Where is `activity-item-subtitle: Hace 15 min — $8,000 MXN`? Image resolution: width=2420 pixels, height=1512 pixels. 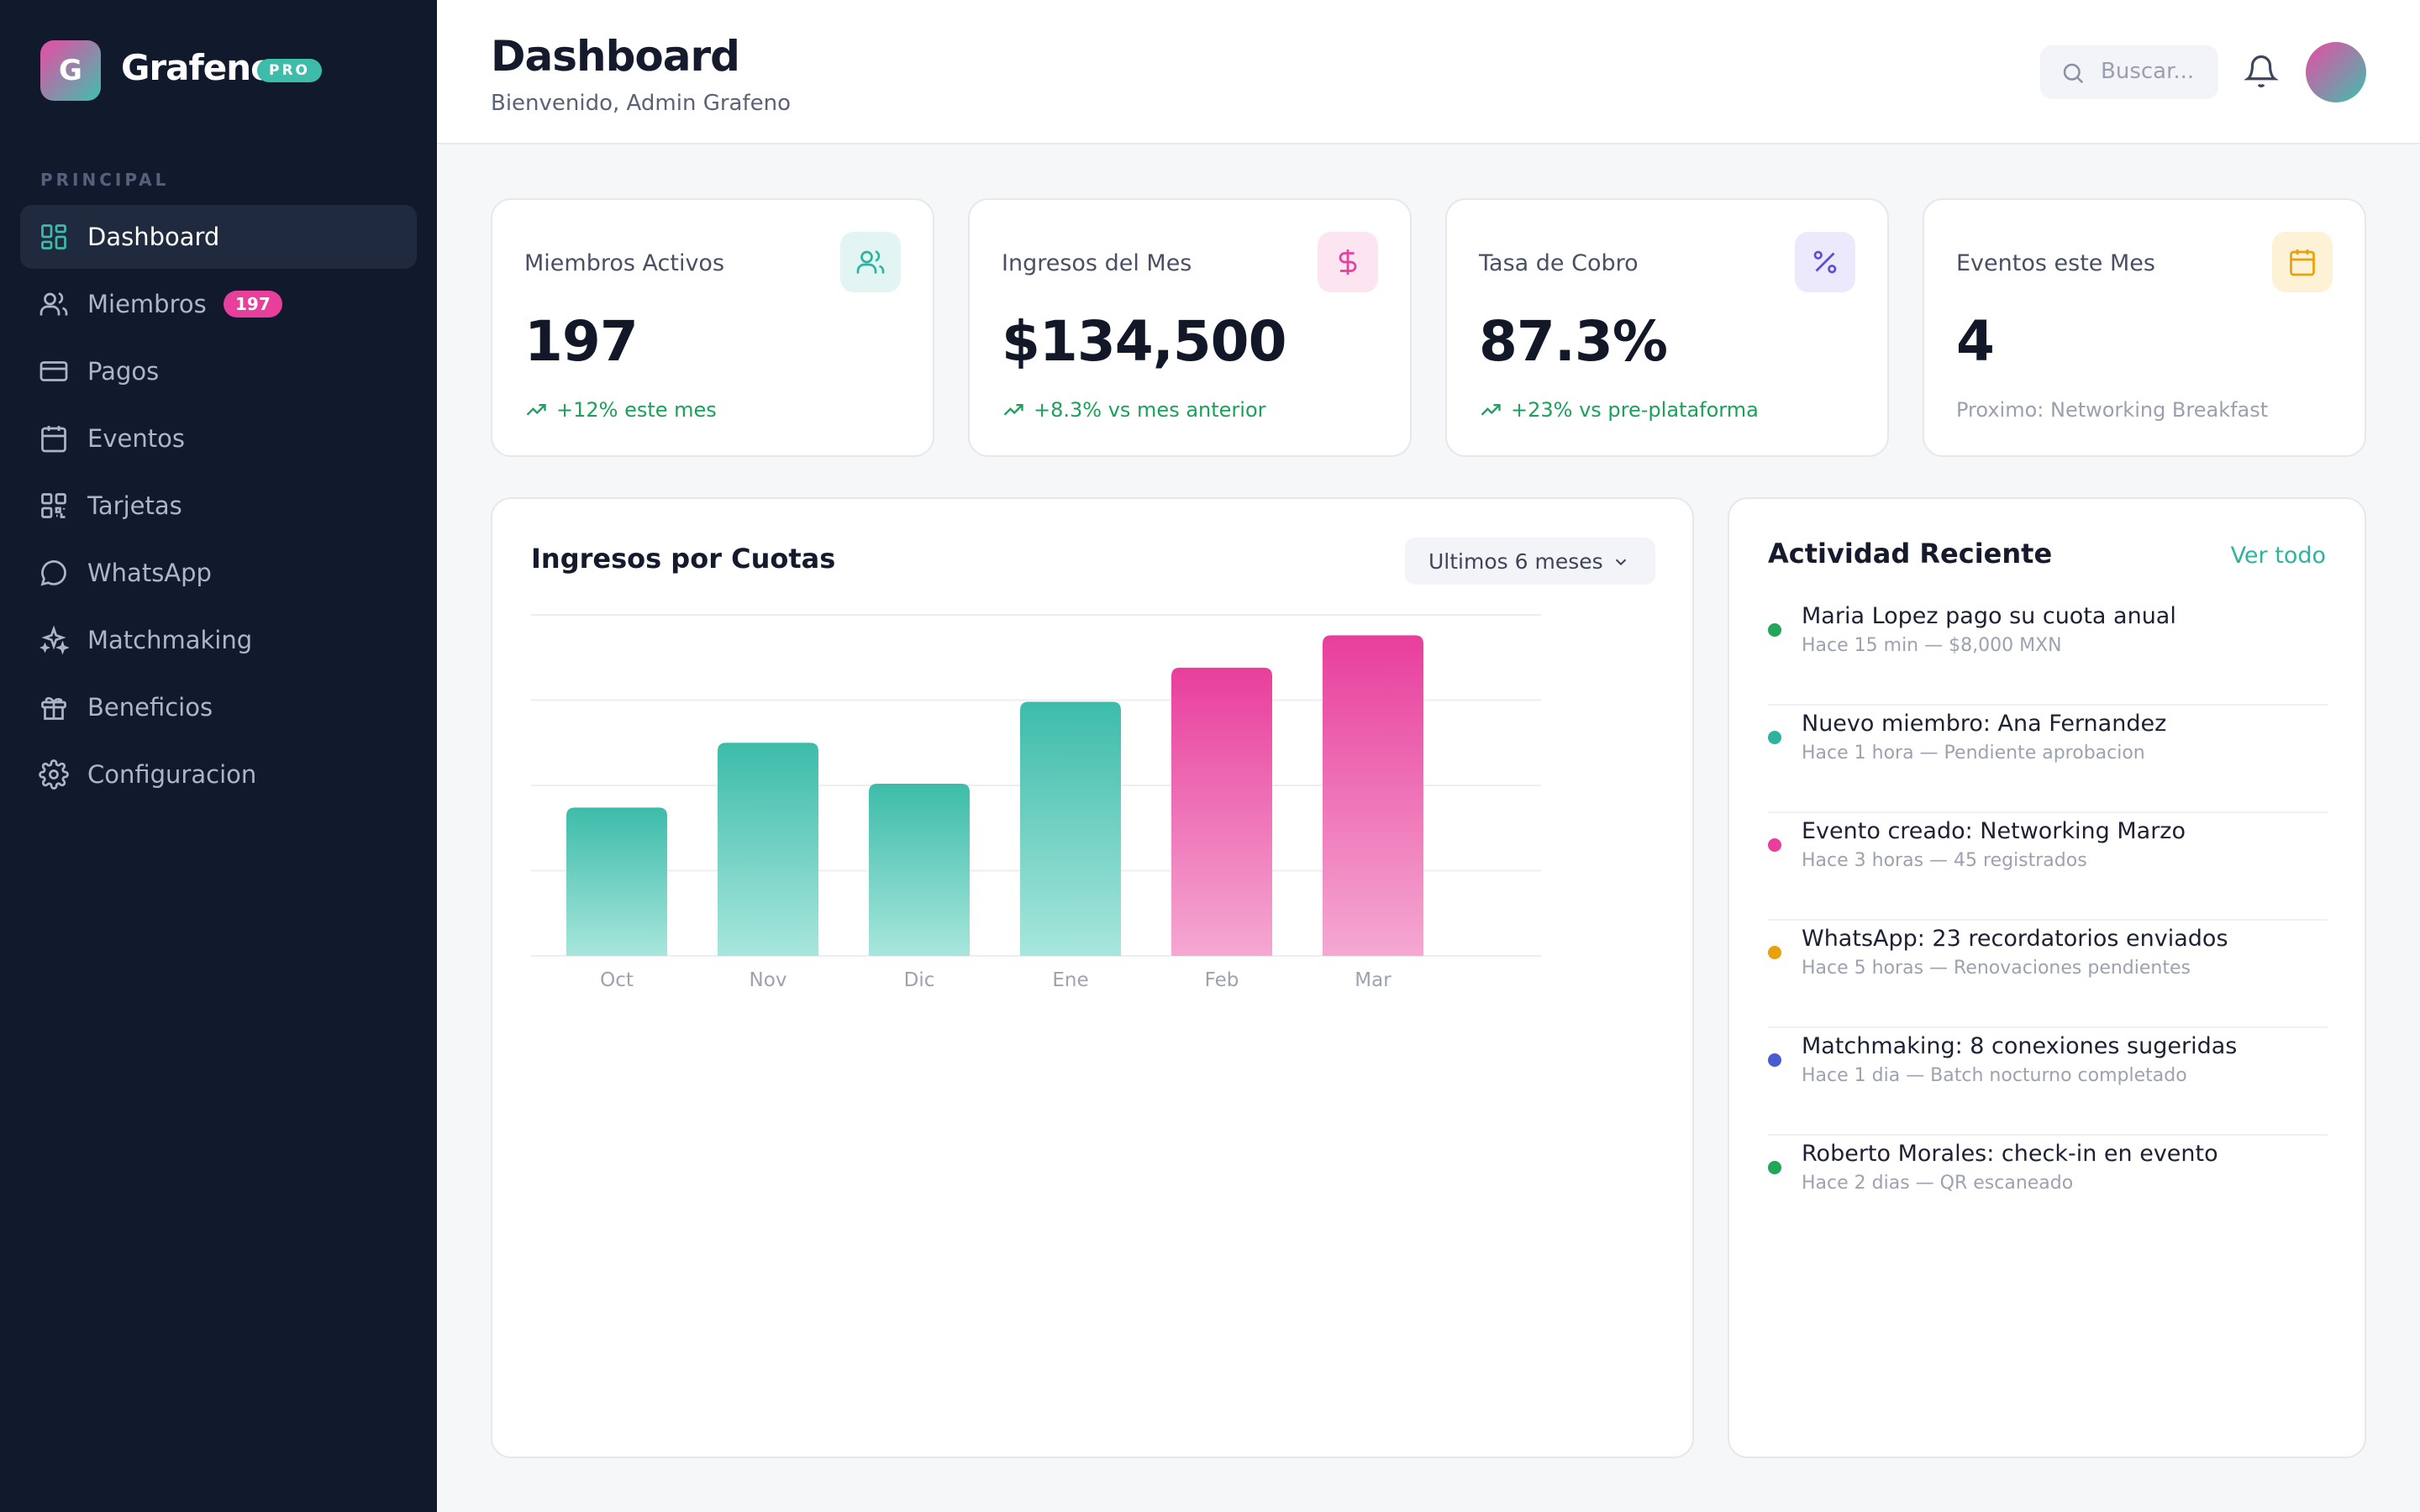 activity-item-subtitle: Hace 15 min — $8,000 MXN is located at coordinates (1932, 645).